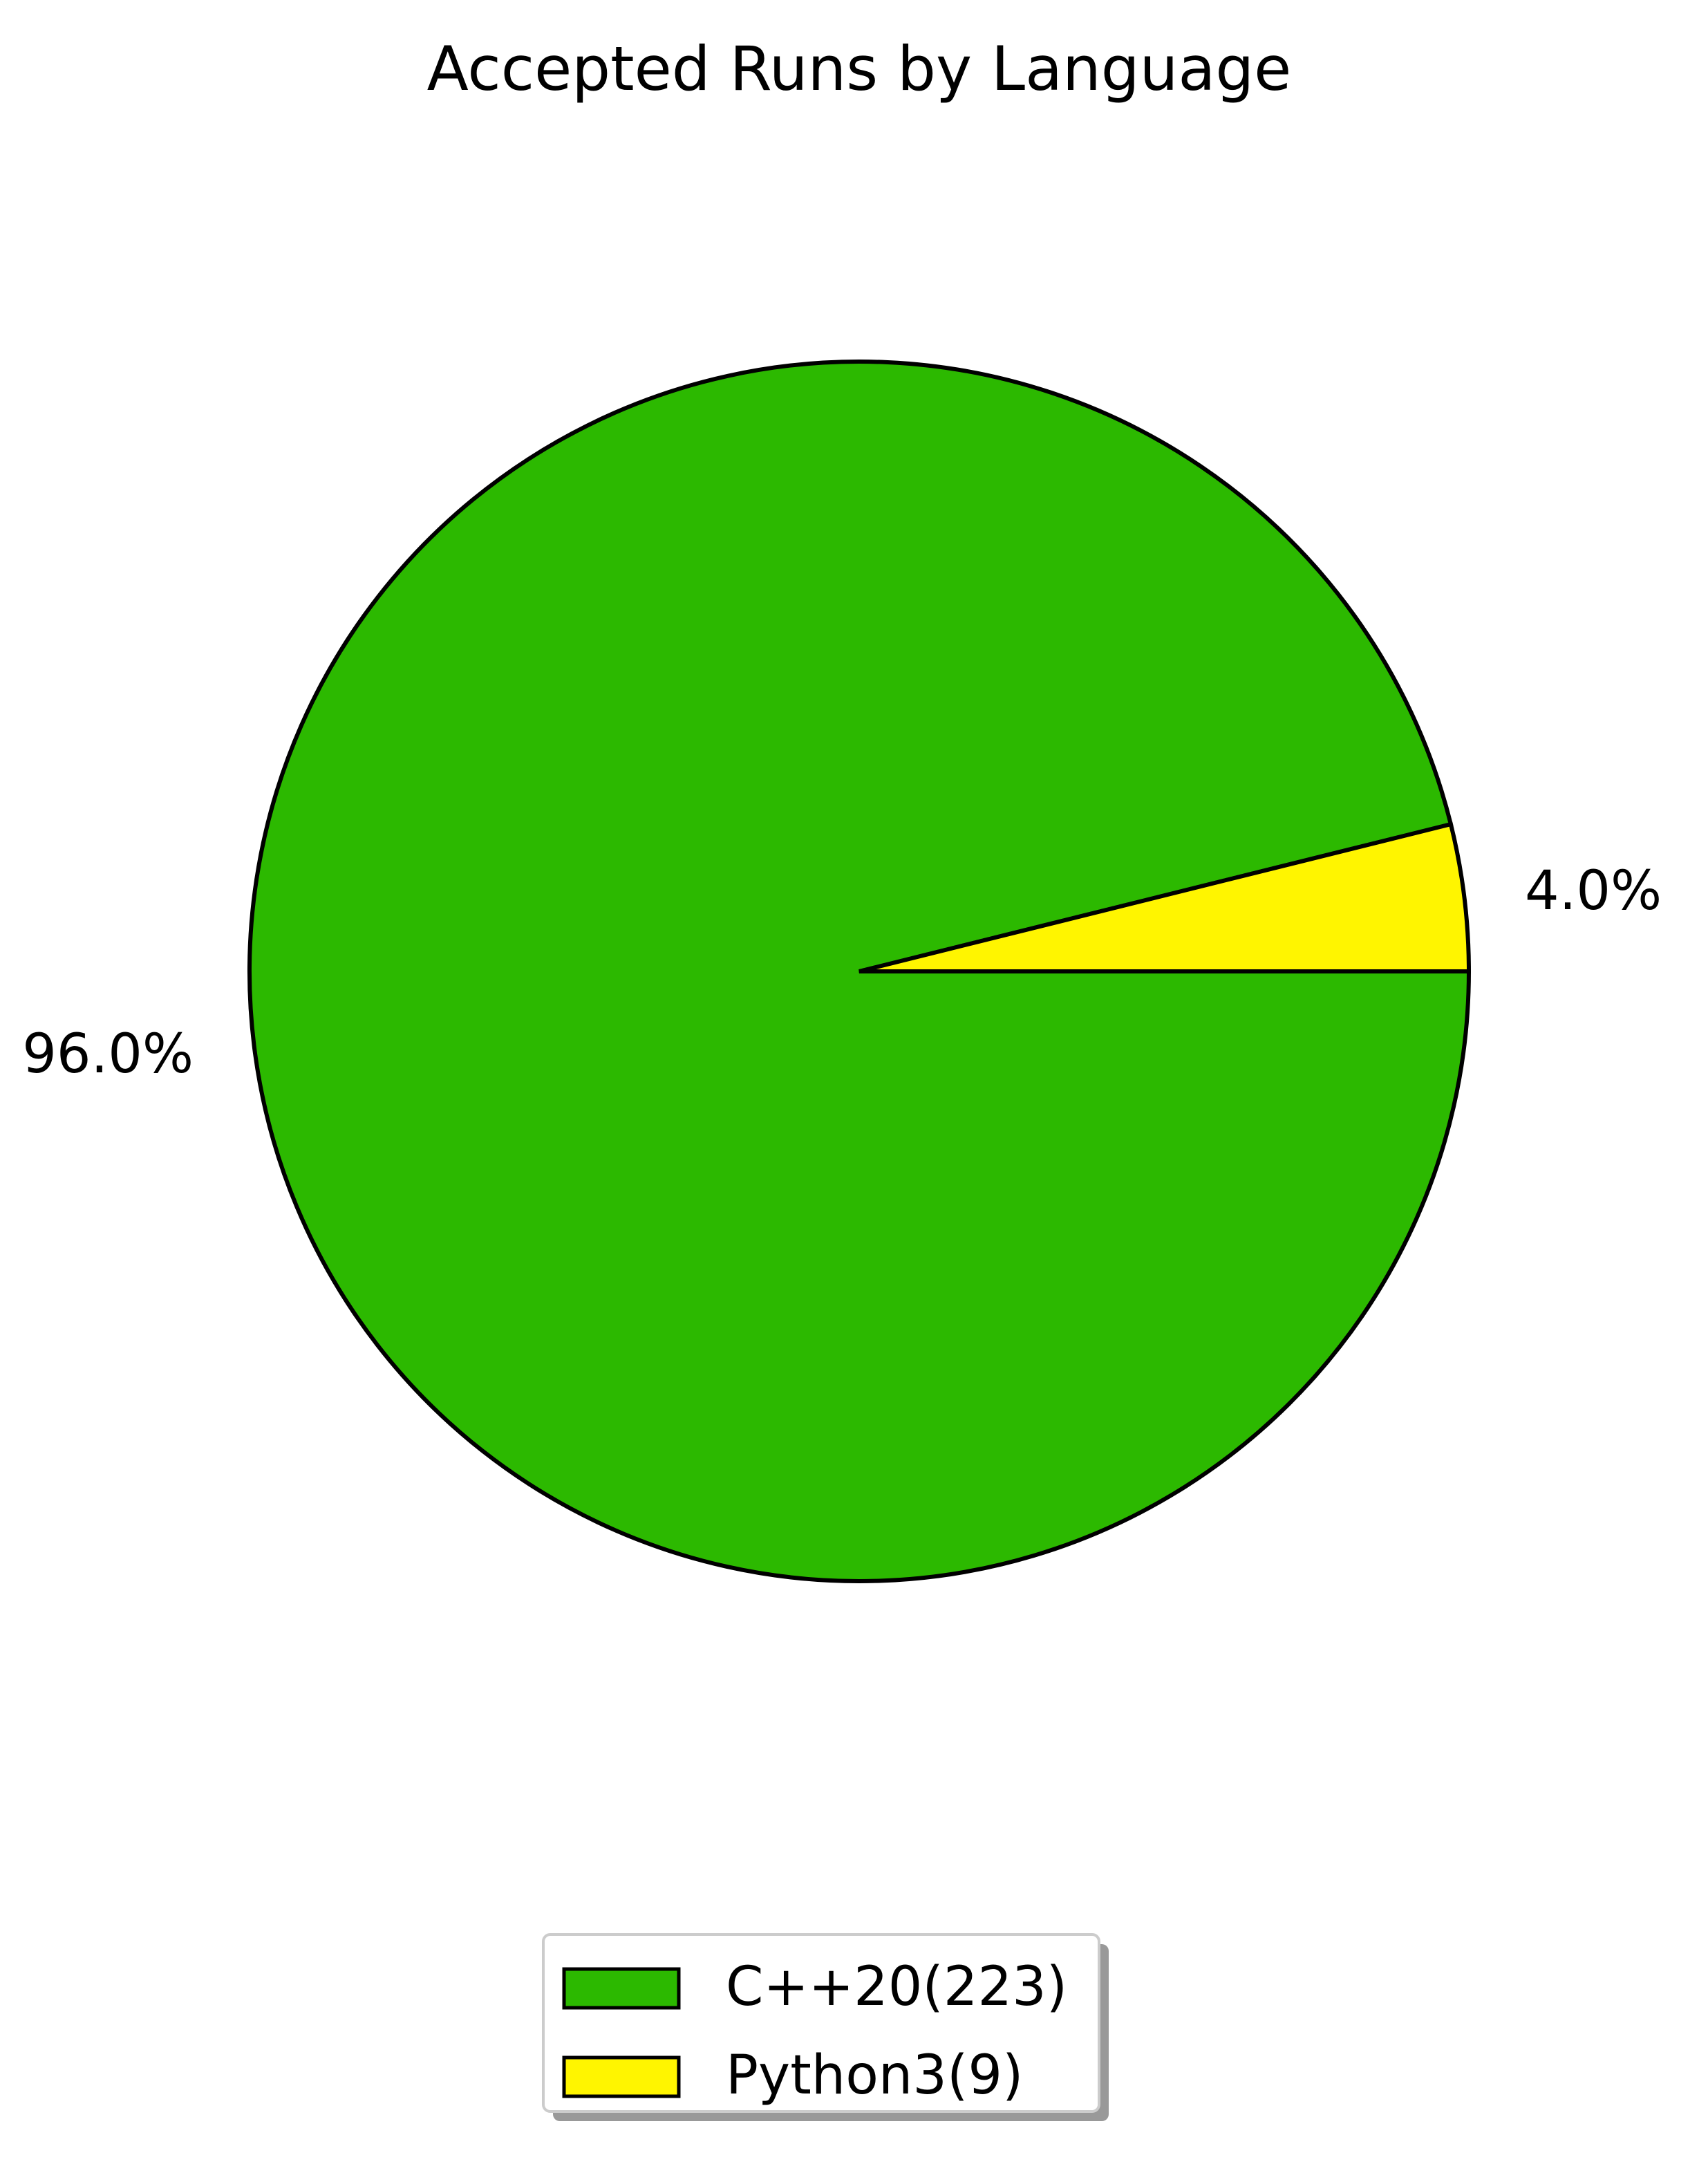 Image resolution: width=1708 pixels, height=2173 pixels. I want to click on legend-box, so click(821, 2023).